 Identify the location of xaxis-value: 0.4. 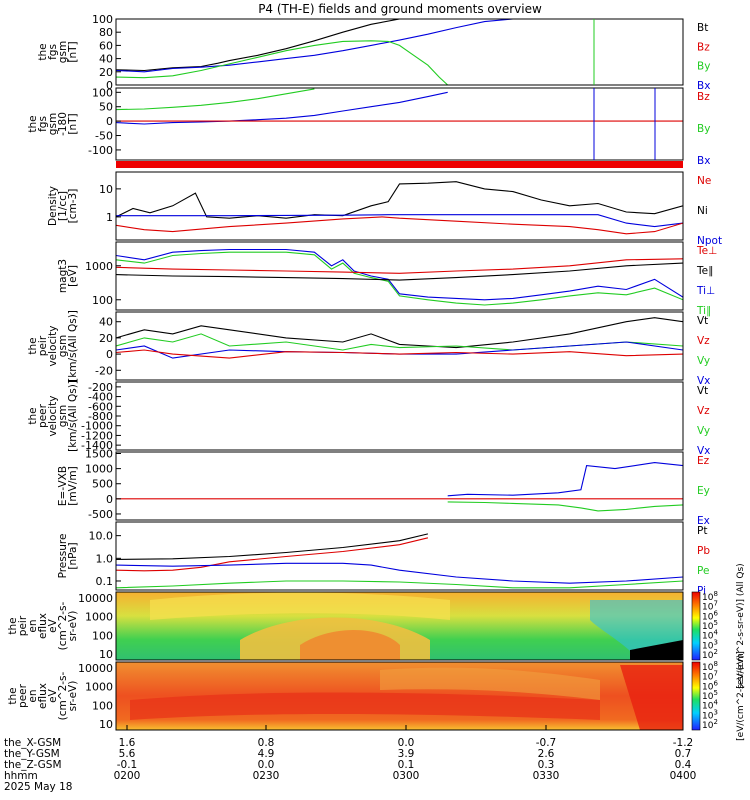
(683, 765).